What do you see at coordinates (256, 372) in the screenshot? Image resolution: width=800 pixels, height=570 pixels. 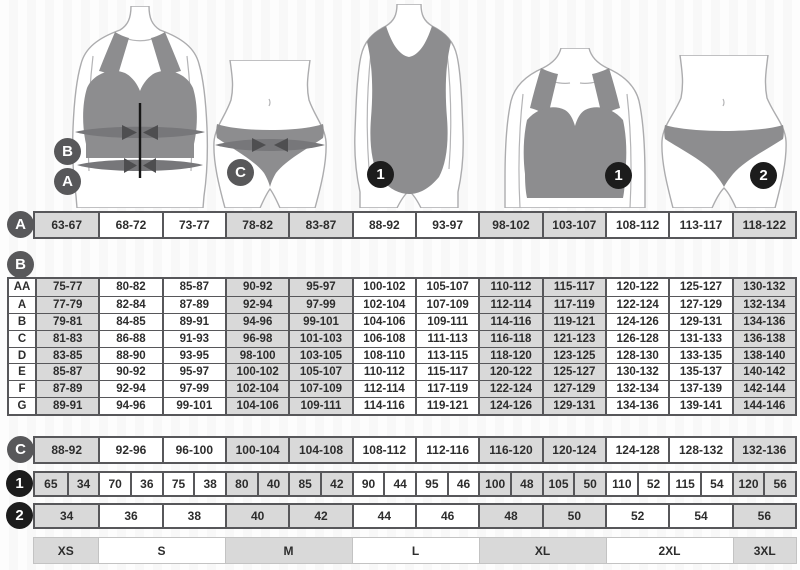 I see `value-cell: 100-102` at bounding box center [256, 372].